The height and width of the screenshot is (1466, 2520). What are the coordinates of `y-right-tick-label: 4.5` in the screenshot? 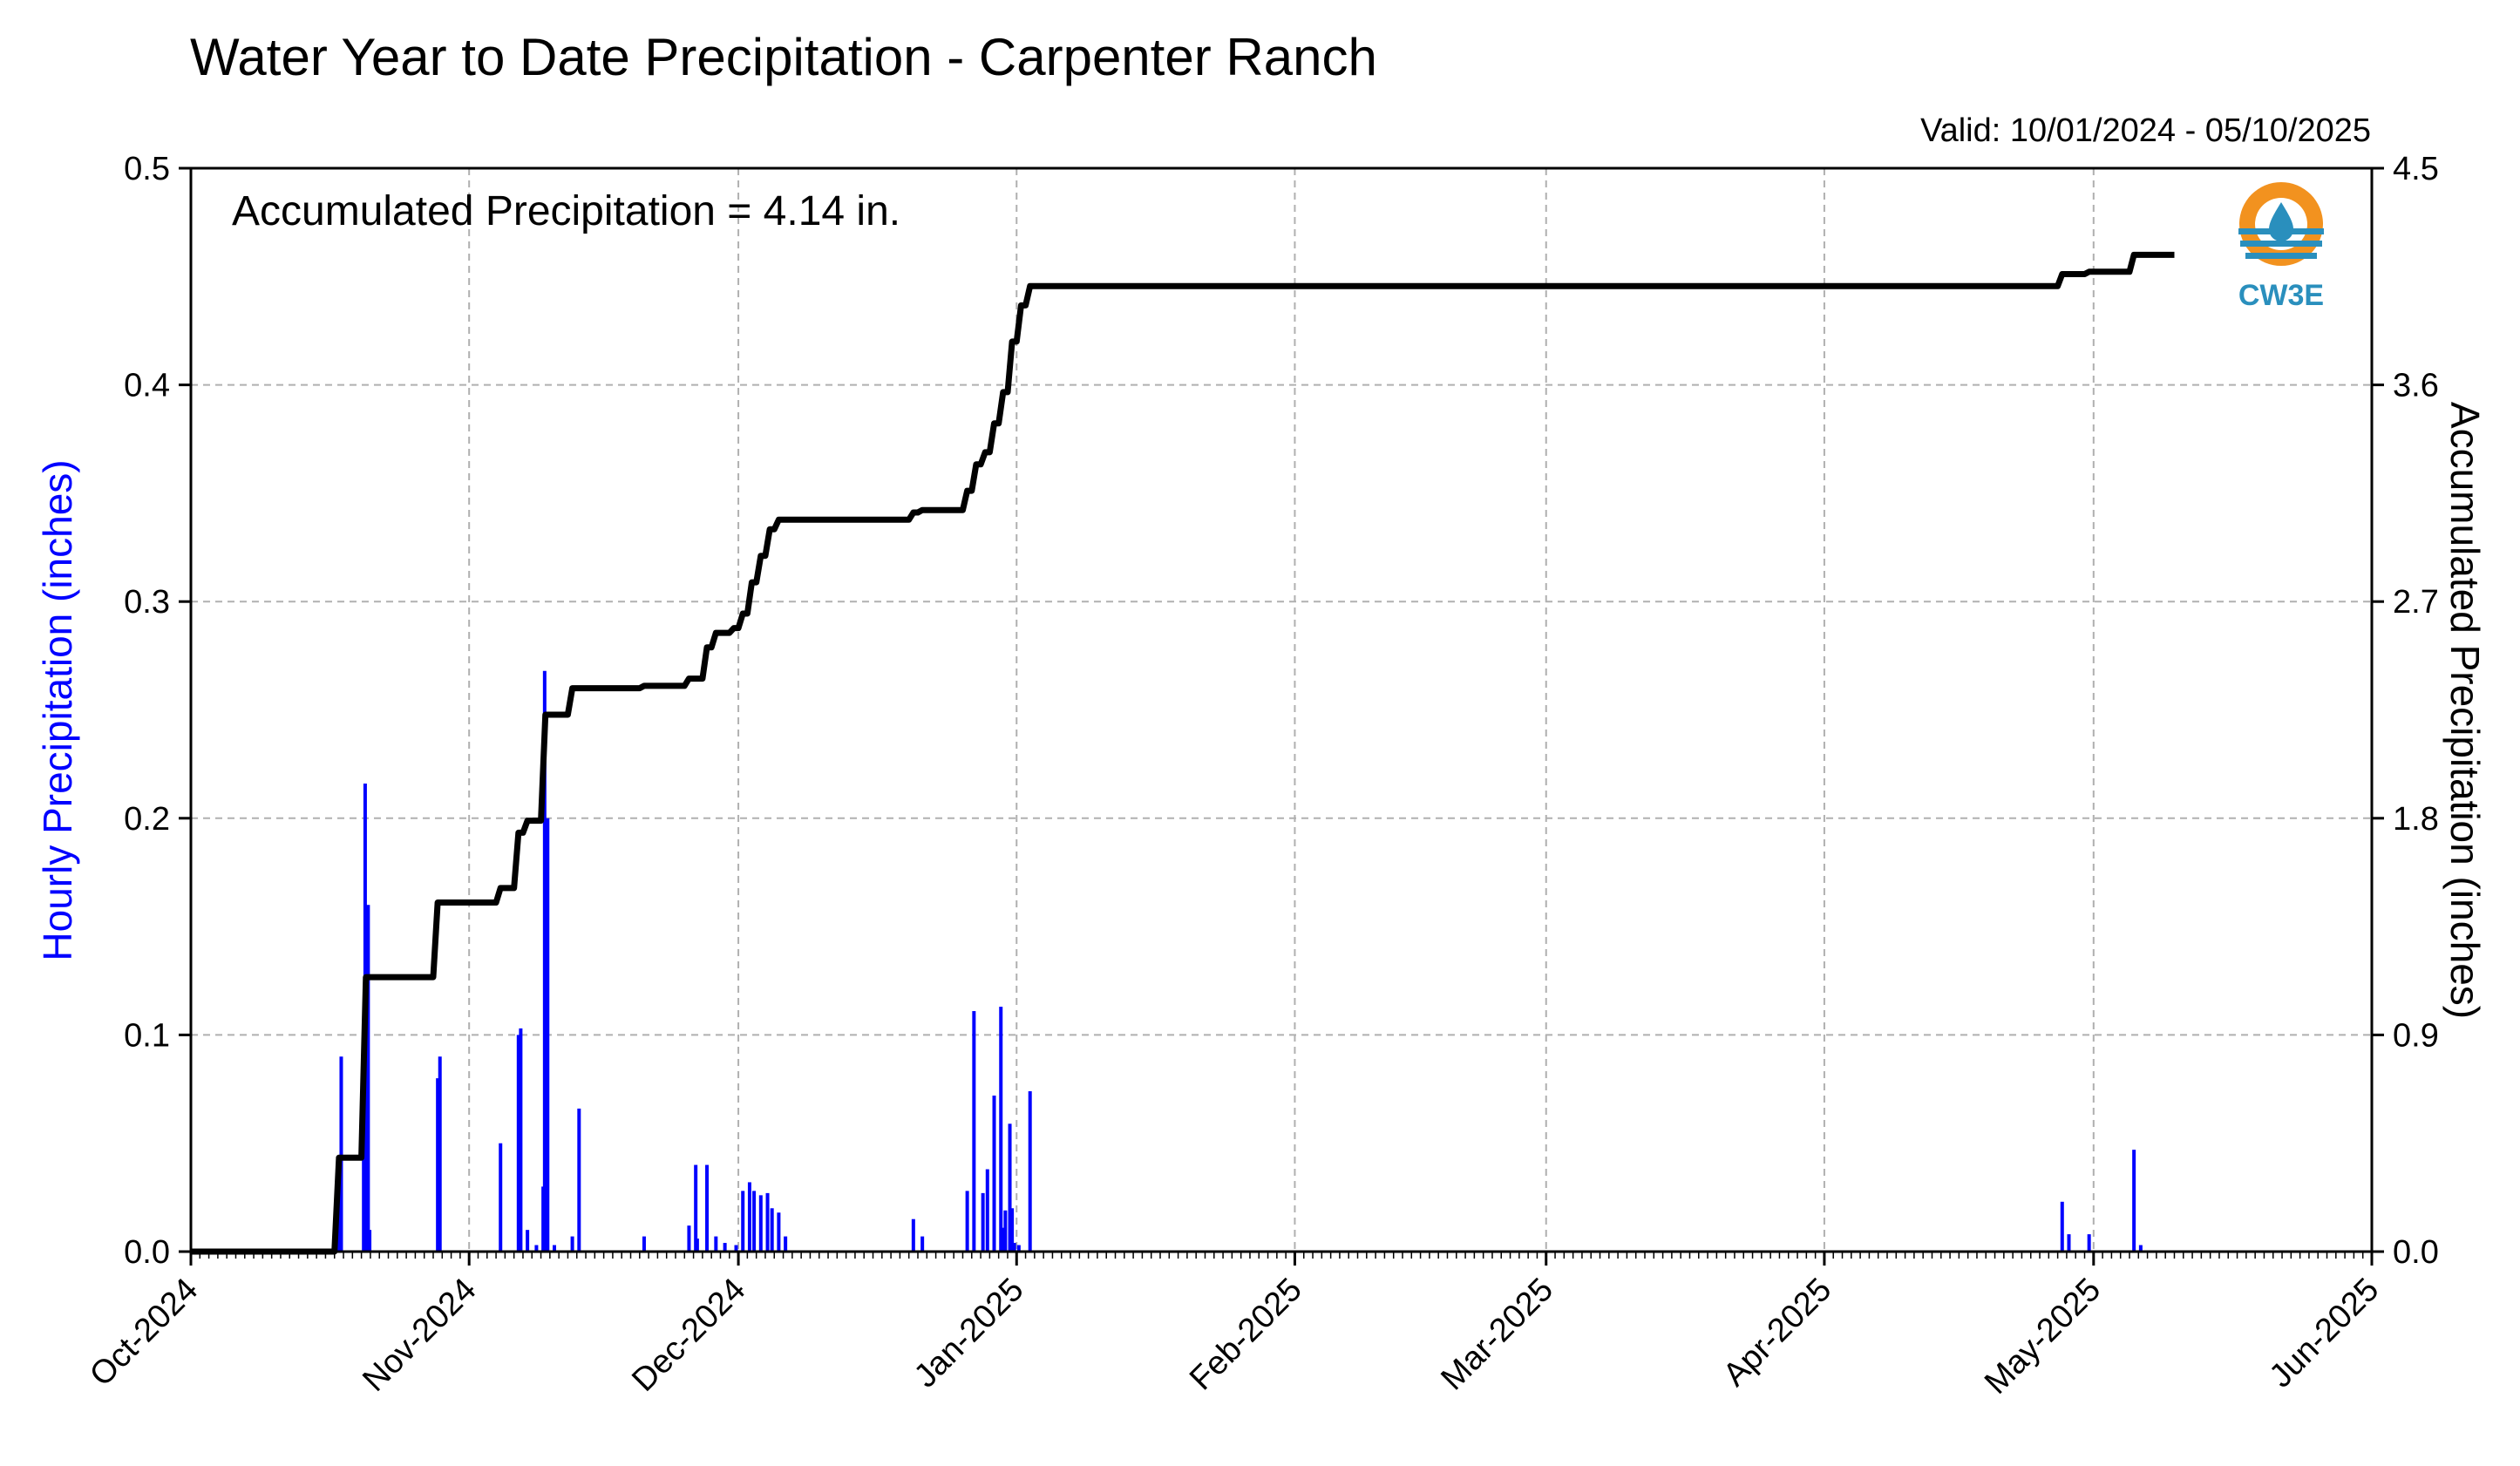 It's located at (2416, 169).